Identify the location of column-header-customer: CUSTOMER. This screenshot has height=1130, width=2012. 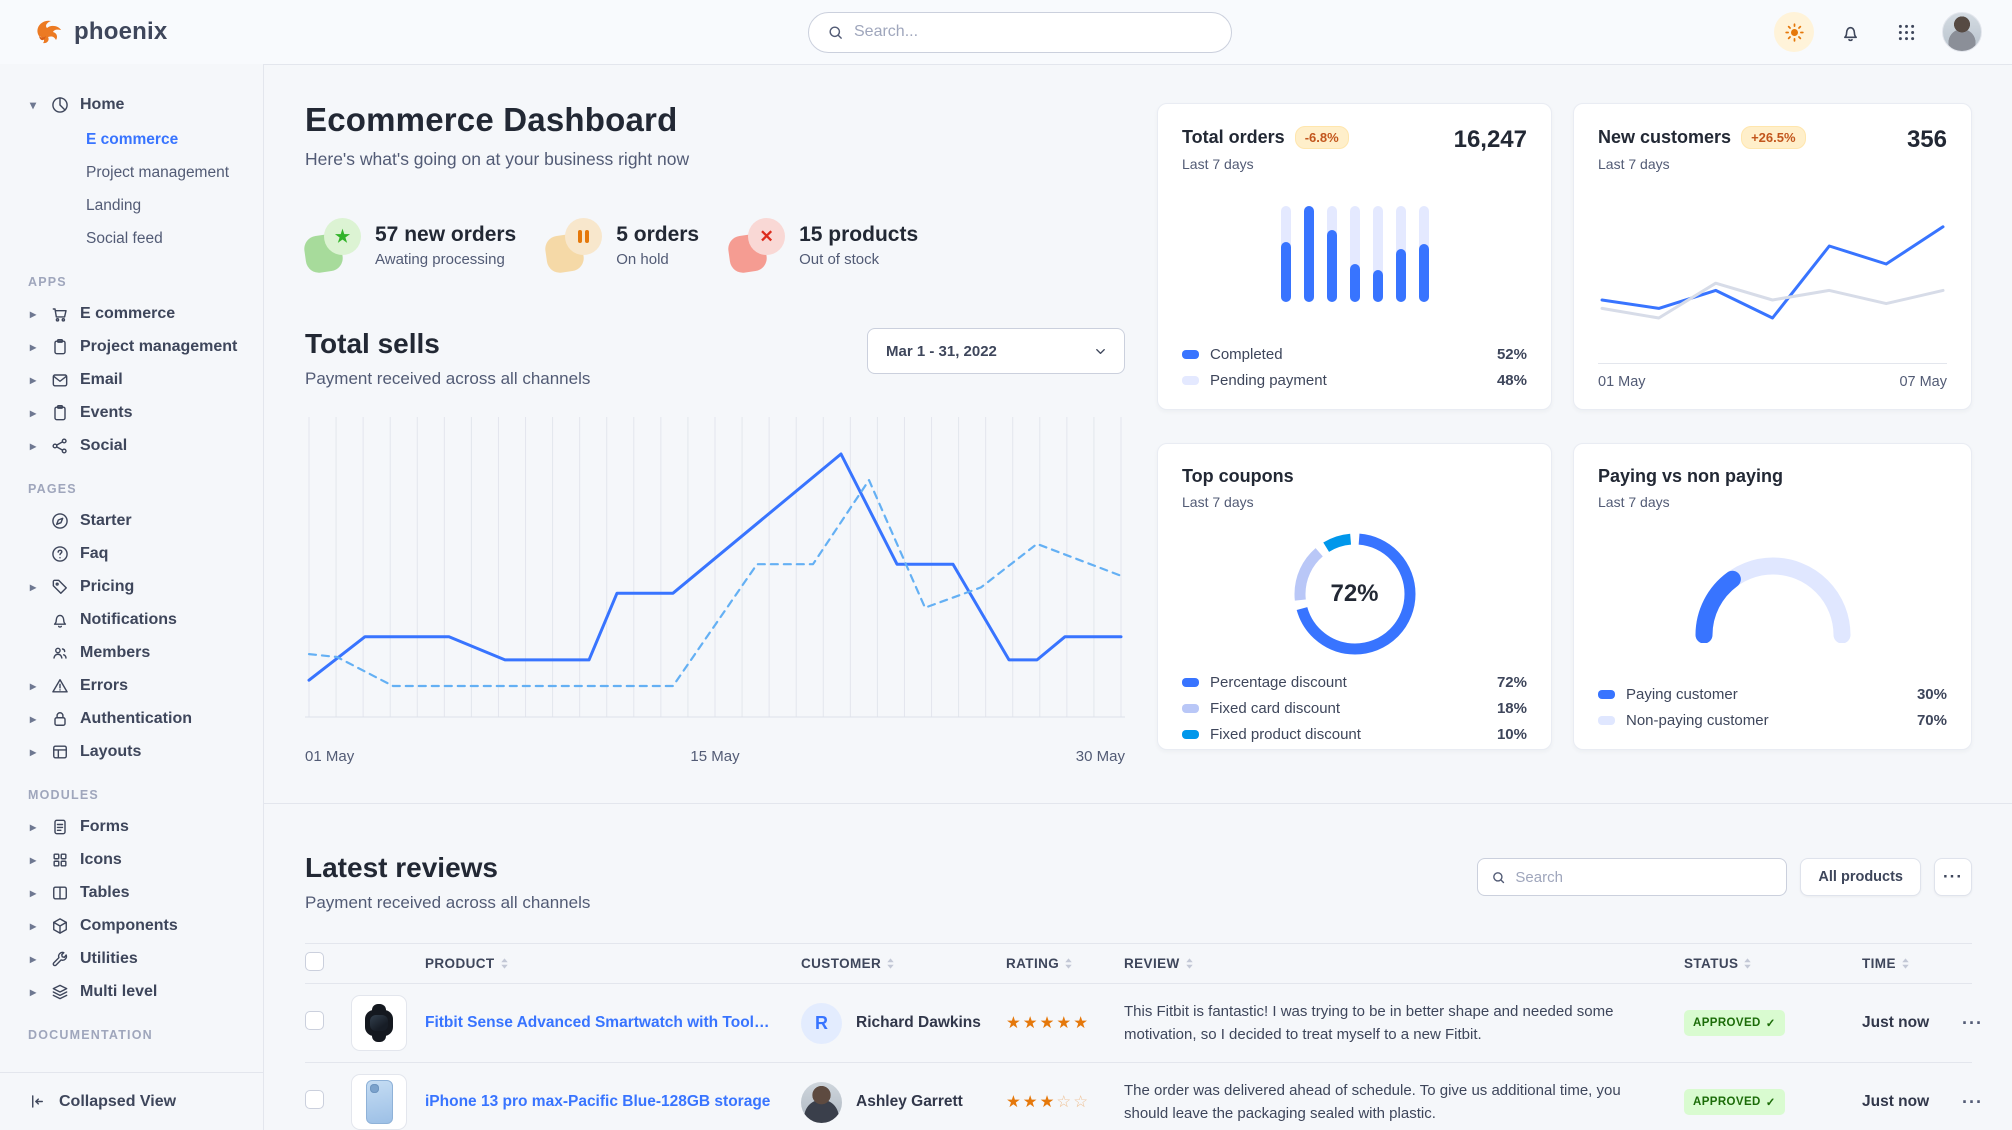
(903, 963).